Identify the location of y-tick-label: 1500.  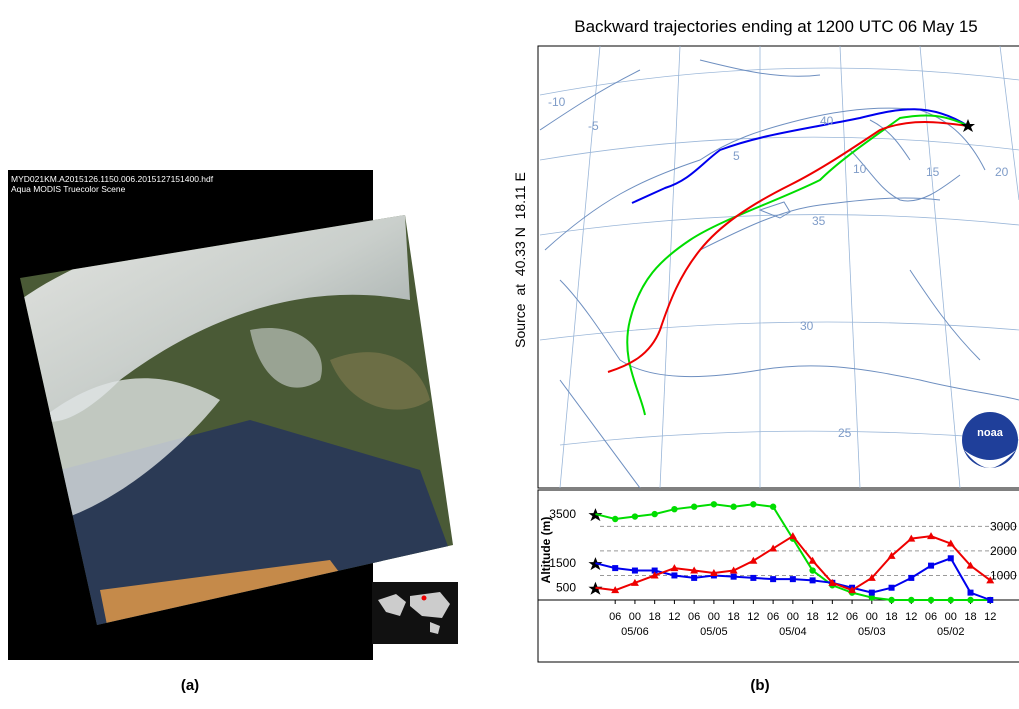
(562, 563).